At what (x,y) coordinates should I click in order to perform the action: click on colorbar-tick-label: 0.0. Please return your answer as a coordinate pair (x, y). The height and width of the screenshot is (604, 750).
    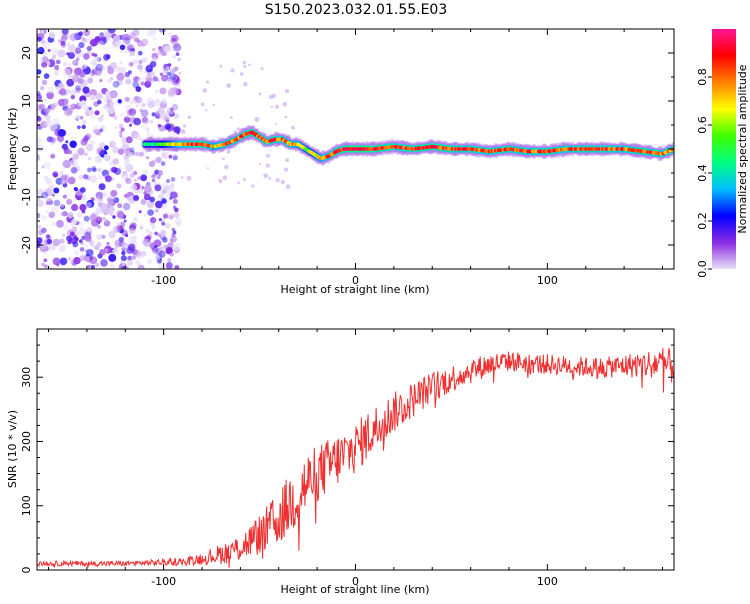
    Looking at the image, I should click on (702, 269).